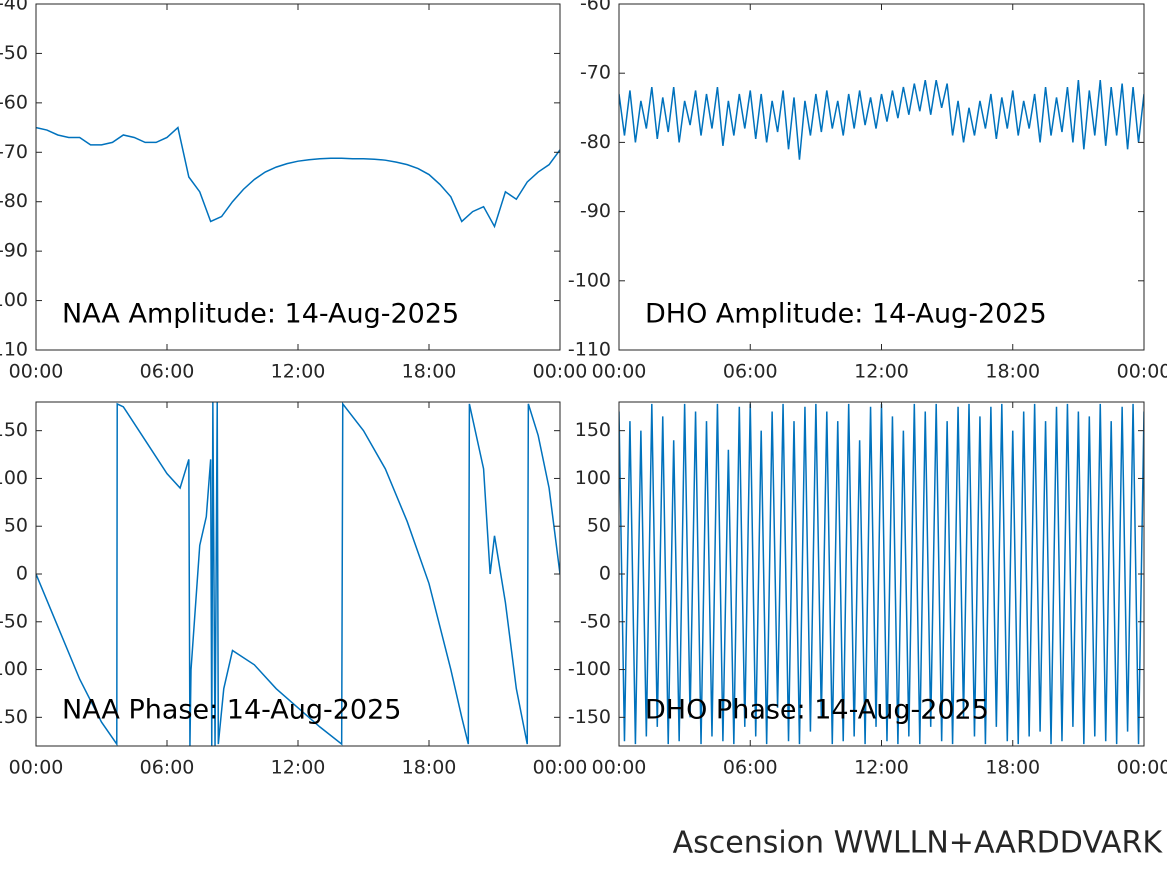 Image resolution: width=1167 pixels, height=875 pixels. Describe the element at coordinates (817, 710) in the screenshot. I see `annotation: DHO Phase: 14-Aug-2025` at that location.